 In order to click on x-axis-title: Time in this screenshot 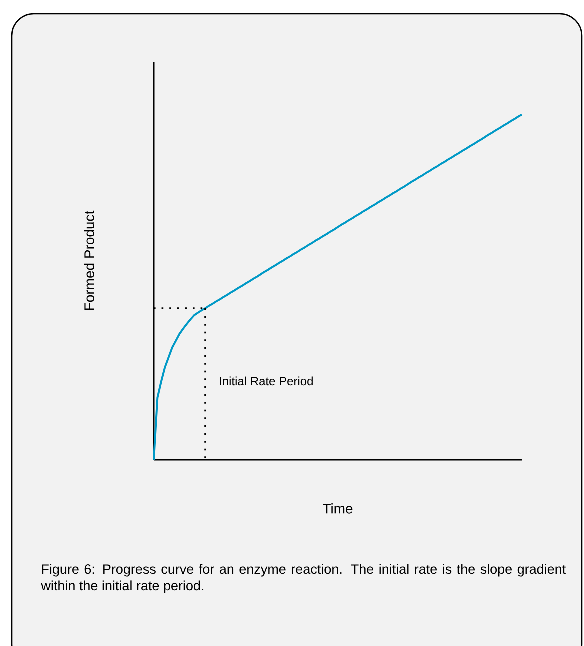, I will do `click(338, 509)`.